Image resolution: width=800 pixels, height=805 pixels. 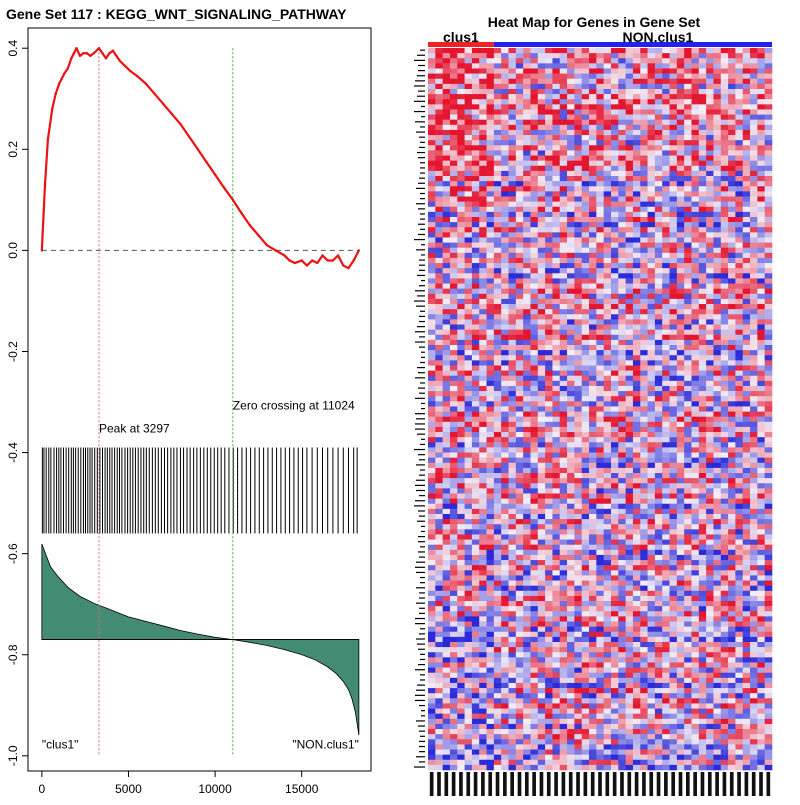 What do you see at coordinates (134, 428) in the screenshot?
I see `peak-label: Peak at 3297` at bounding box center [134, 428].